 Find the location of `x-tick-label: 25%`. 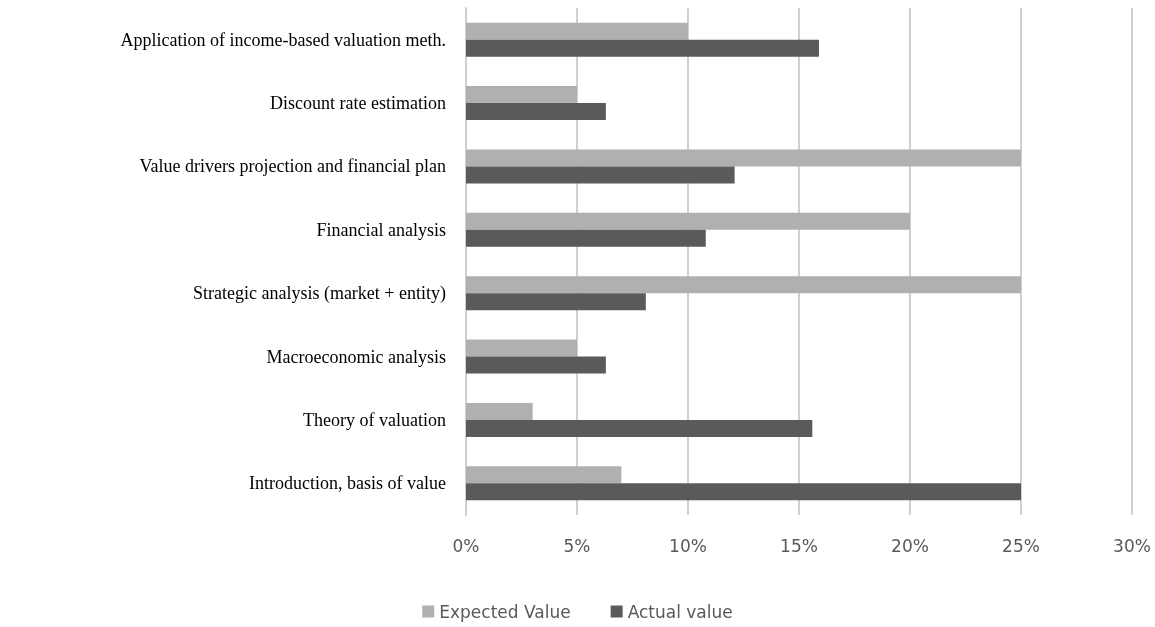

x-tick-label: 25% is located at coordinates (1021, 545).